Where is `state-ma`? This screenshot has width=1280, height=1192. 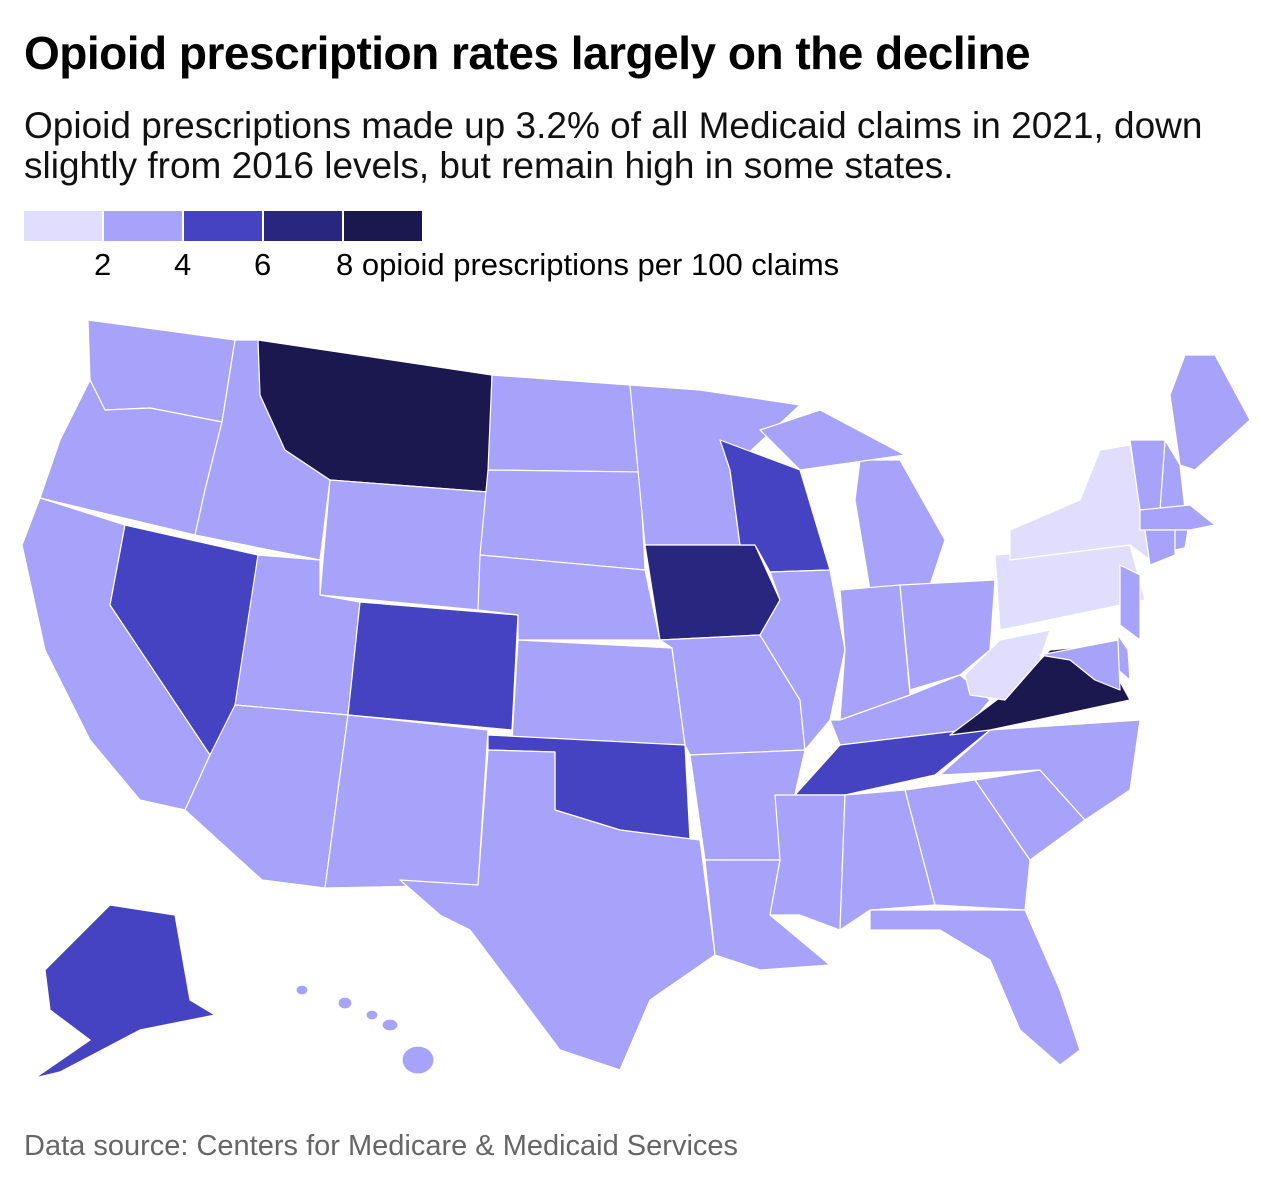 state-ma is located at coordinates (1177, 517).